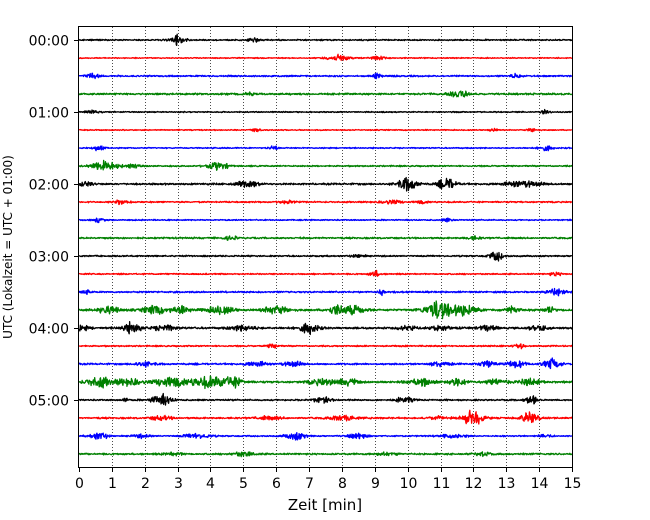 The height and width of the screenshot is (520, 650). I want to click on x-tick-label: 3, so click(178, 484).